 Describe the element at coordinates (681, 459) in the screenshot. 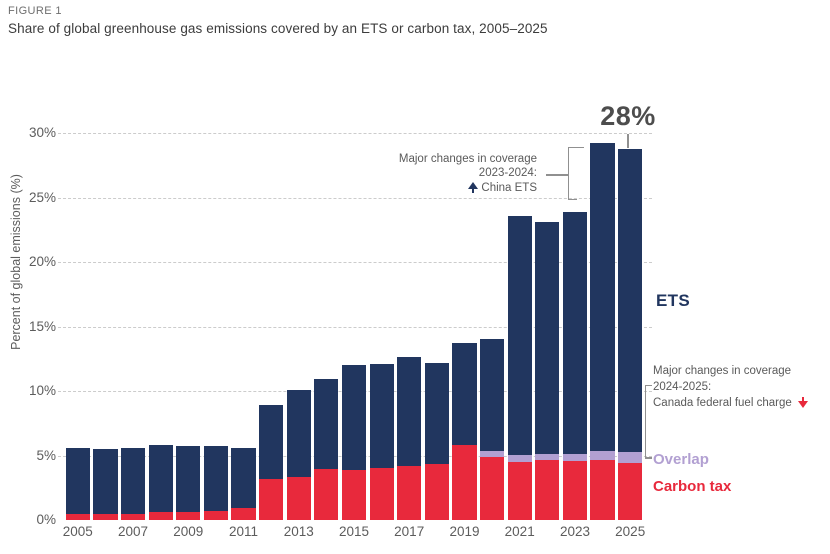

I see `overlap-series-label: Overlap` at that location.